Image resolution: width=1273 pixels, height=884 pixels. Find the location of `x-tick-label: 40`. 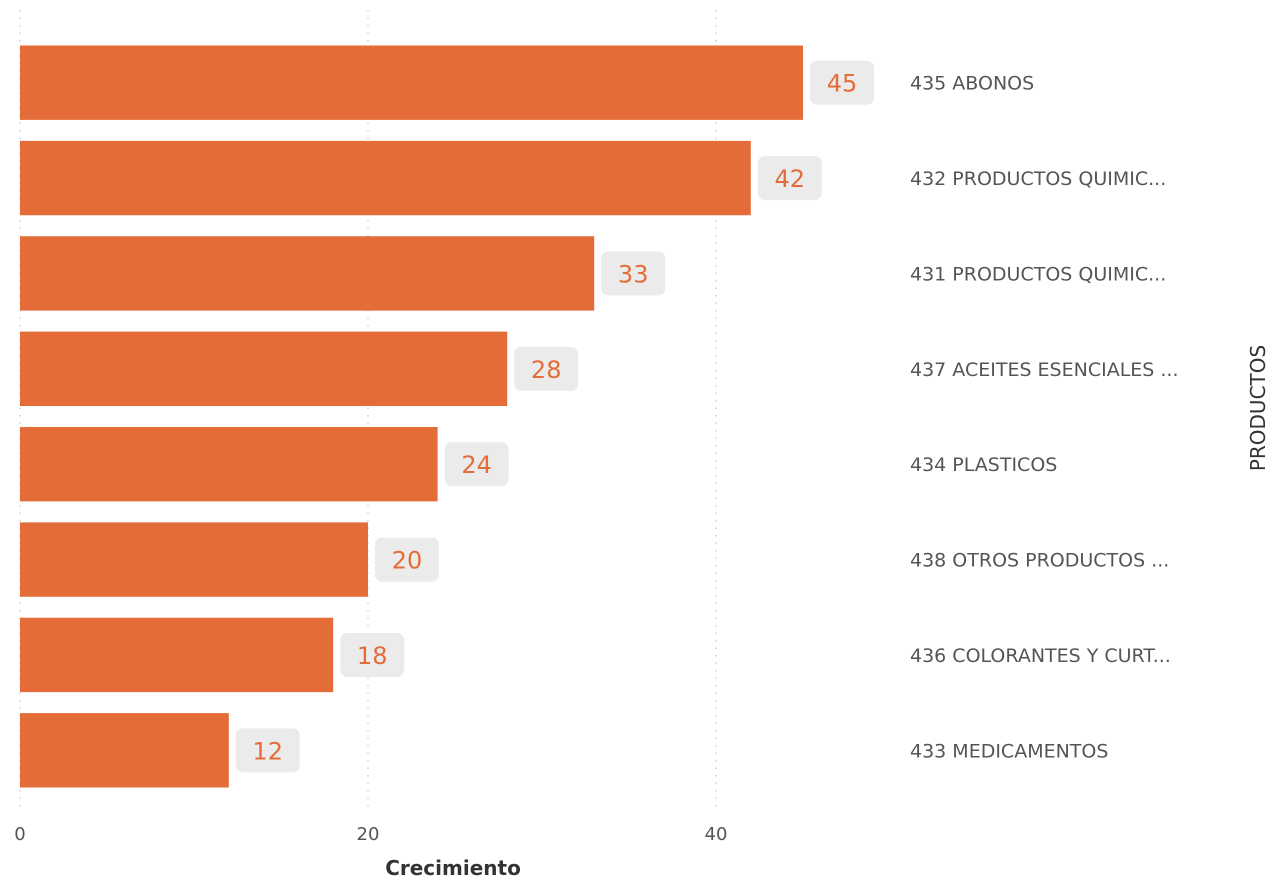

x-tick-label: 40 is located at coordinates (716, 834).